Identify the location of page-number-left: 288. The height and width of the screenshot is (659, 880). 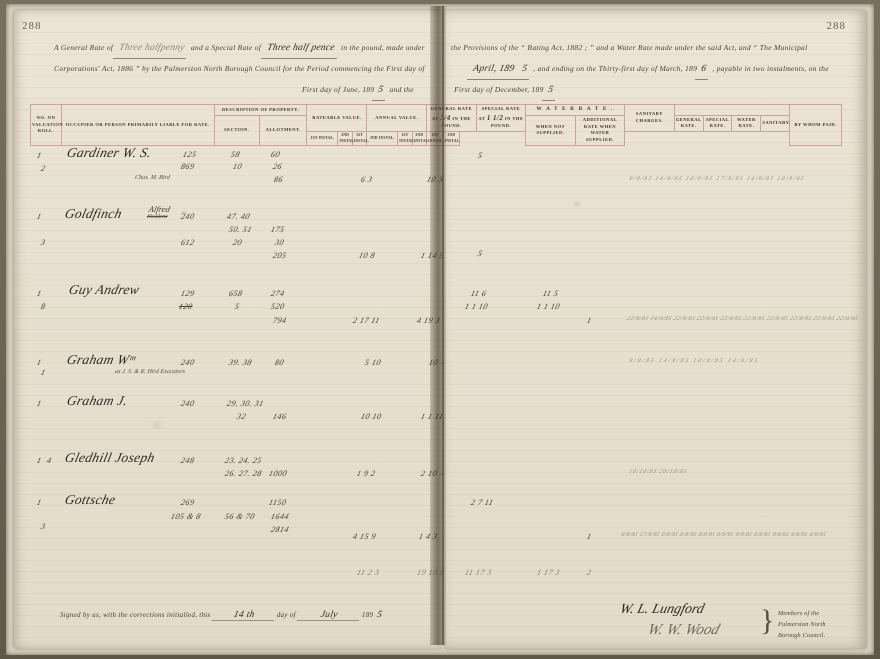
(32, 26).